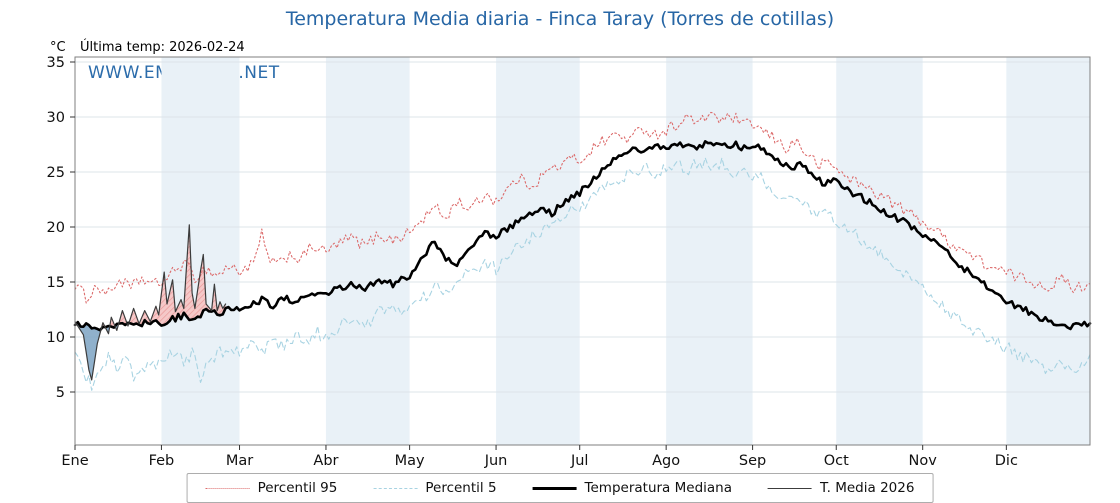 This screenshot has height=503, width=1120. I want to click on legend-label: Percentil 5, so click(461, 488).